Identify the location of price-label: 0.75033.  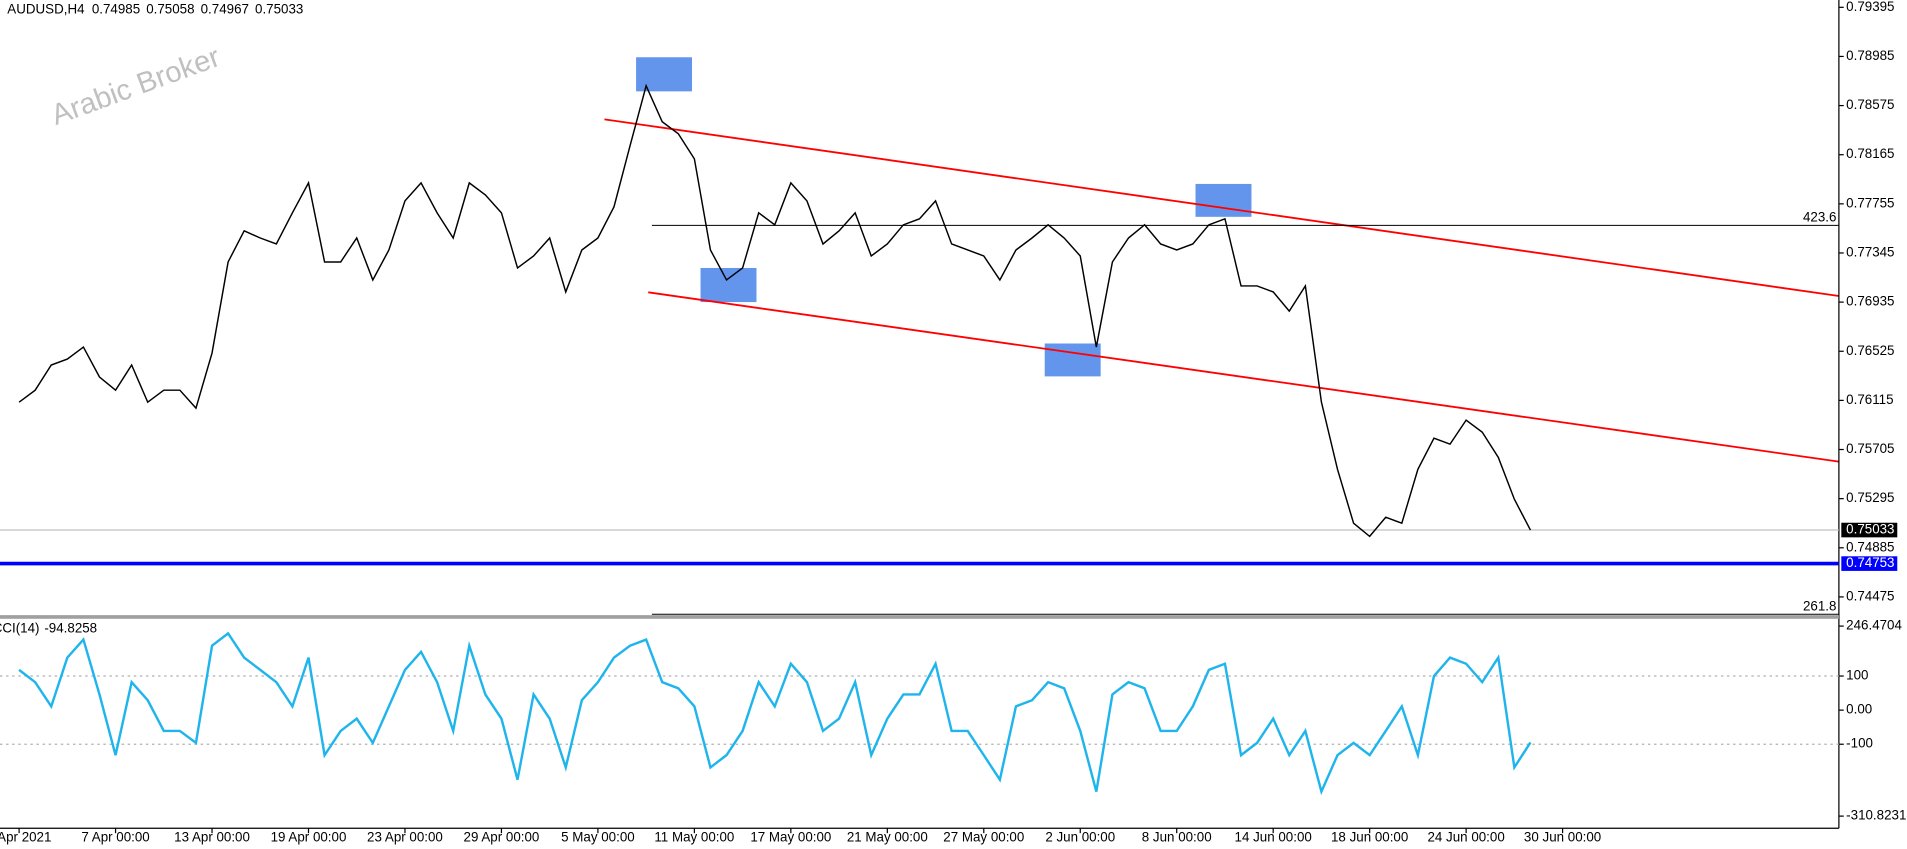
(1870, 529).